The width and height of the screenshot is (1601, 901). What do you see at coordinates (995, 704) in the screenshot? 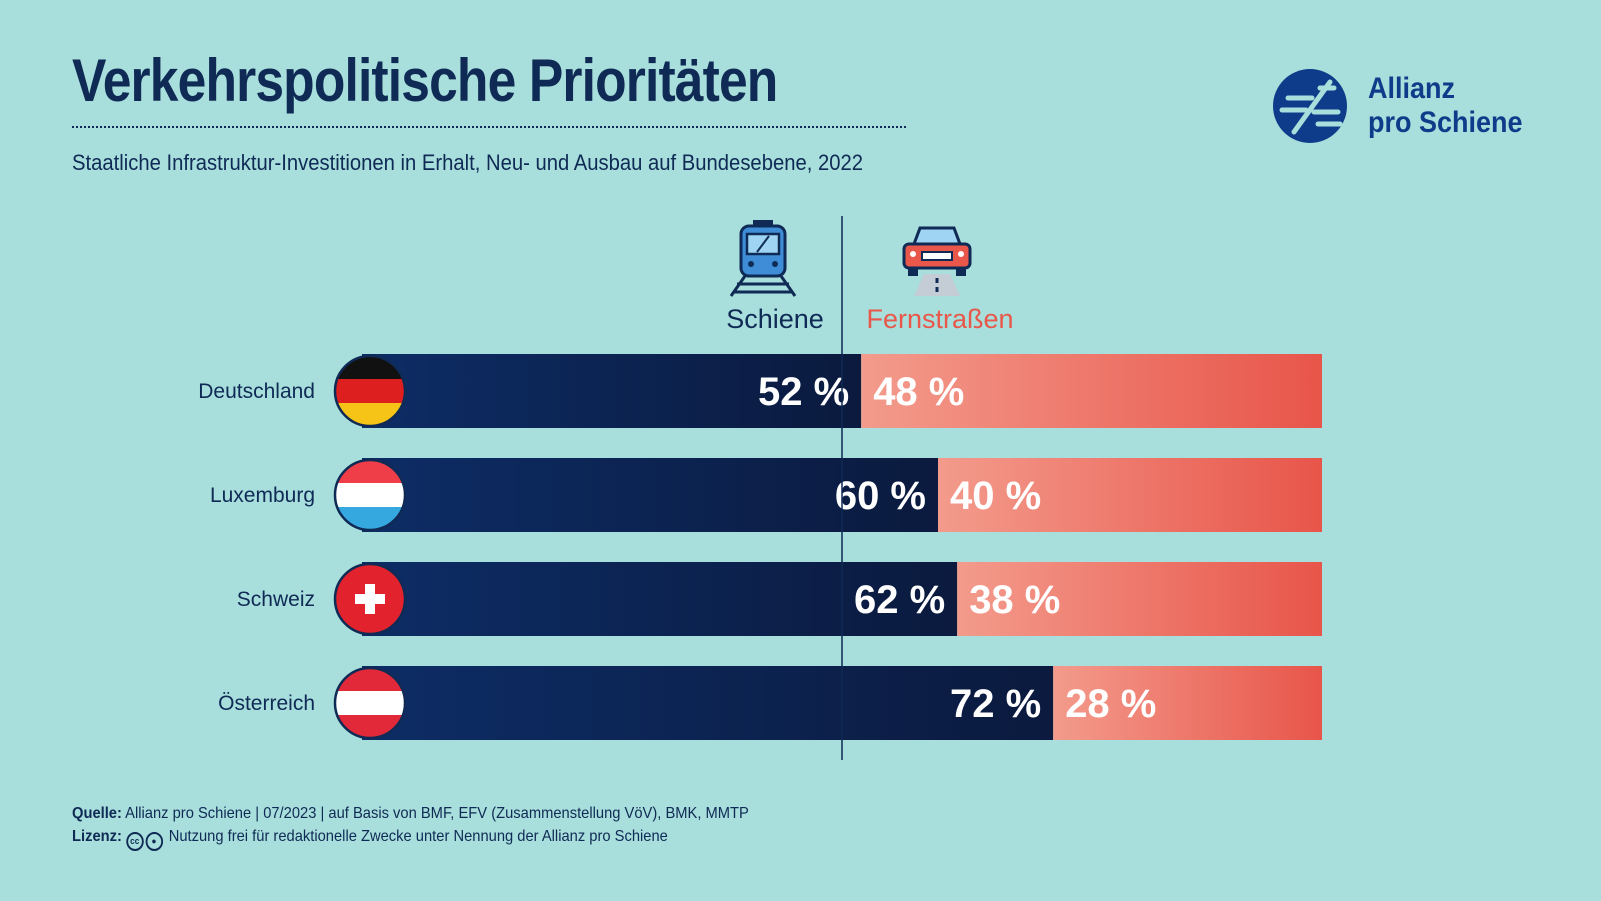
I see `value-label-schiene: 72 %` at bounding box center [995, 704].